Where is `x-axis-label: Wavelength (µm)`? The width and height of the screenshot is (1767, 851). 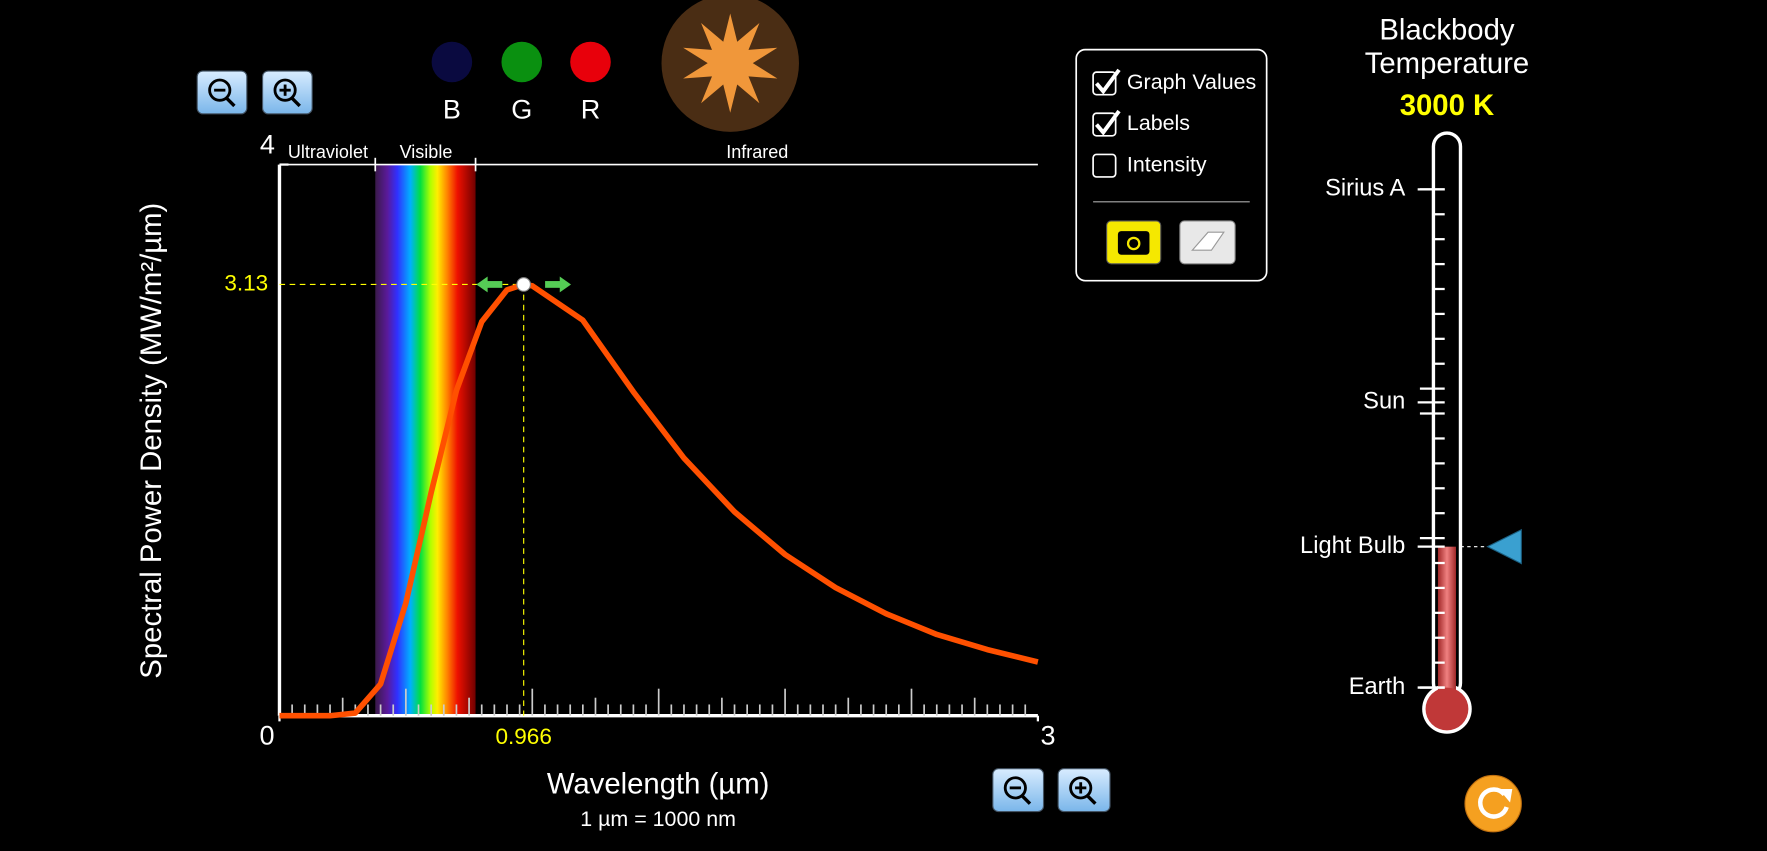
x-axis-label: Wavelength (µm) is located at coordinates (658, 783).